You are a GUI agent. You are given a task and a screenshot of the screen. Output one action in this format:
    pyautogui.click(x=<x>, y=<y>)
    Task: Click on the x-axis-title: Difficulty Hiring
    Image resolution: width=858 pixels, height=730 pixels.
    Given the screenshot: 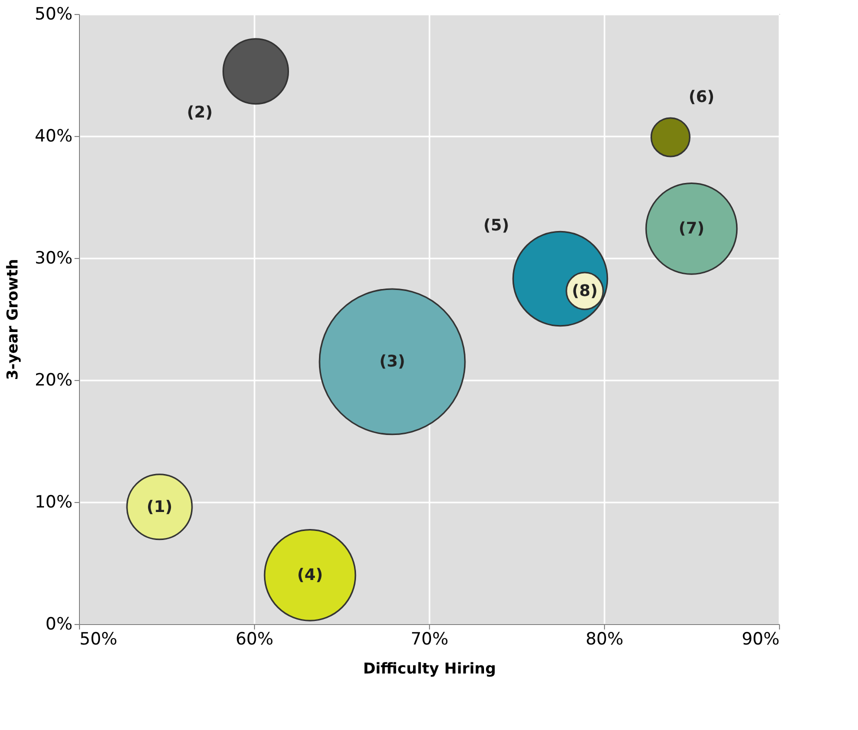 What is the action you would take?
    pyautogui.click(x=429, y=669)
    